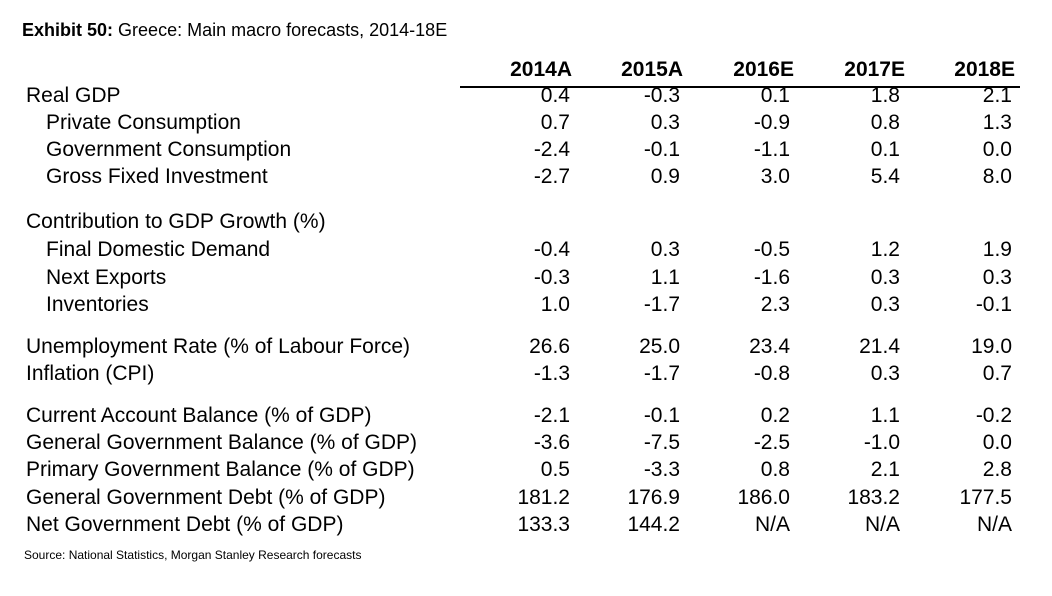  Describe the element at coordinates (526, 223) in the screenshot. I see `section-heading-row: Contribution to GDP Growth (%)` at that location.